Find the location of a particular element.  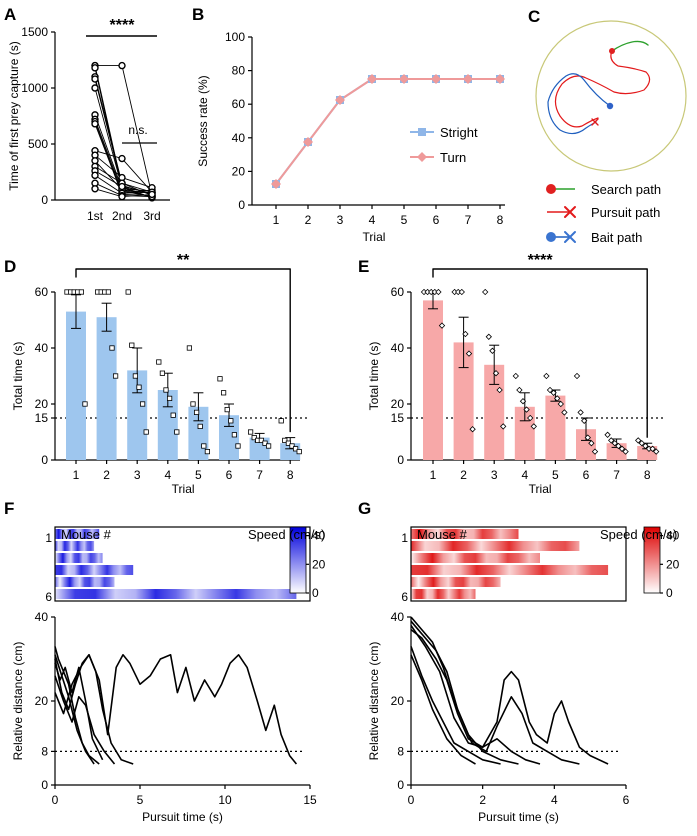

panelB-legend-stright-label: Stright is located at coordinates (459, 132).